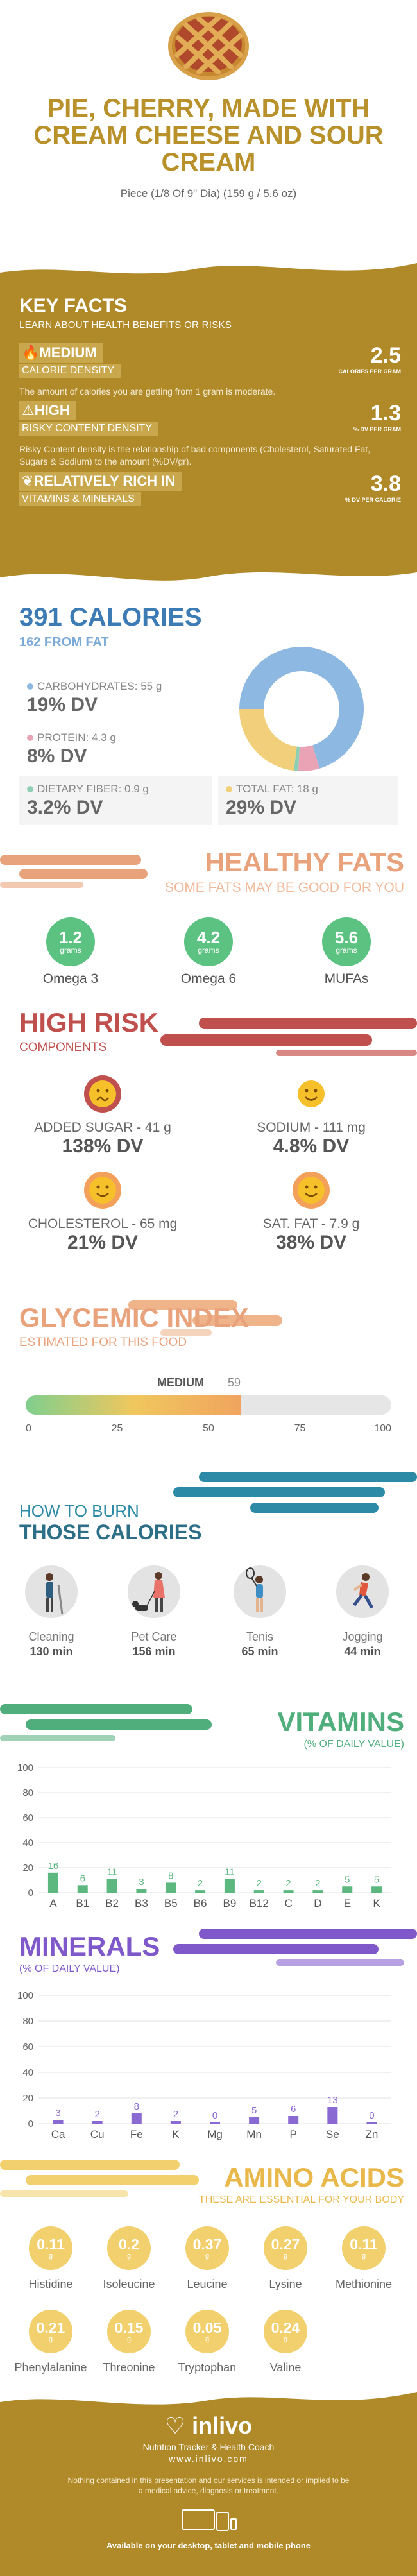 The image size is (417, 2576). Describe the element at coordinates (268, 739) in the screenshot. I see `donut-slice-fat` at that location.